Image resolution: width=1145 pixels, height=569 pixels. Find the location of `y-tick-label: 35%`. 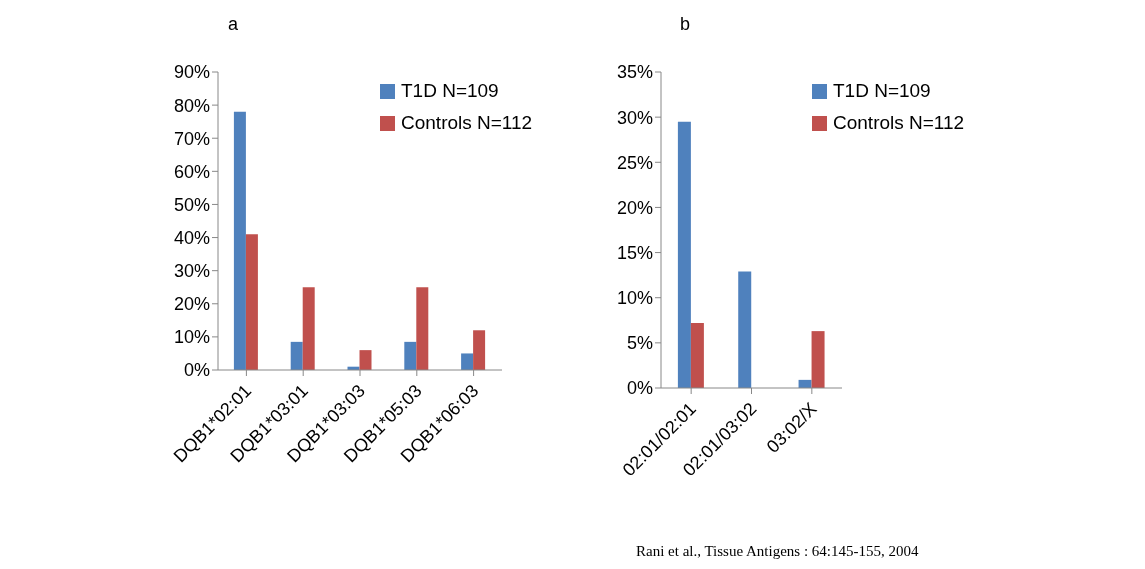

y-tick-label: 35% is located at coordinates (634, 72).